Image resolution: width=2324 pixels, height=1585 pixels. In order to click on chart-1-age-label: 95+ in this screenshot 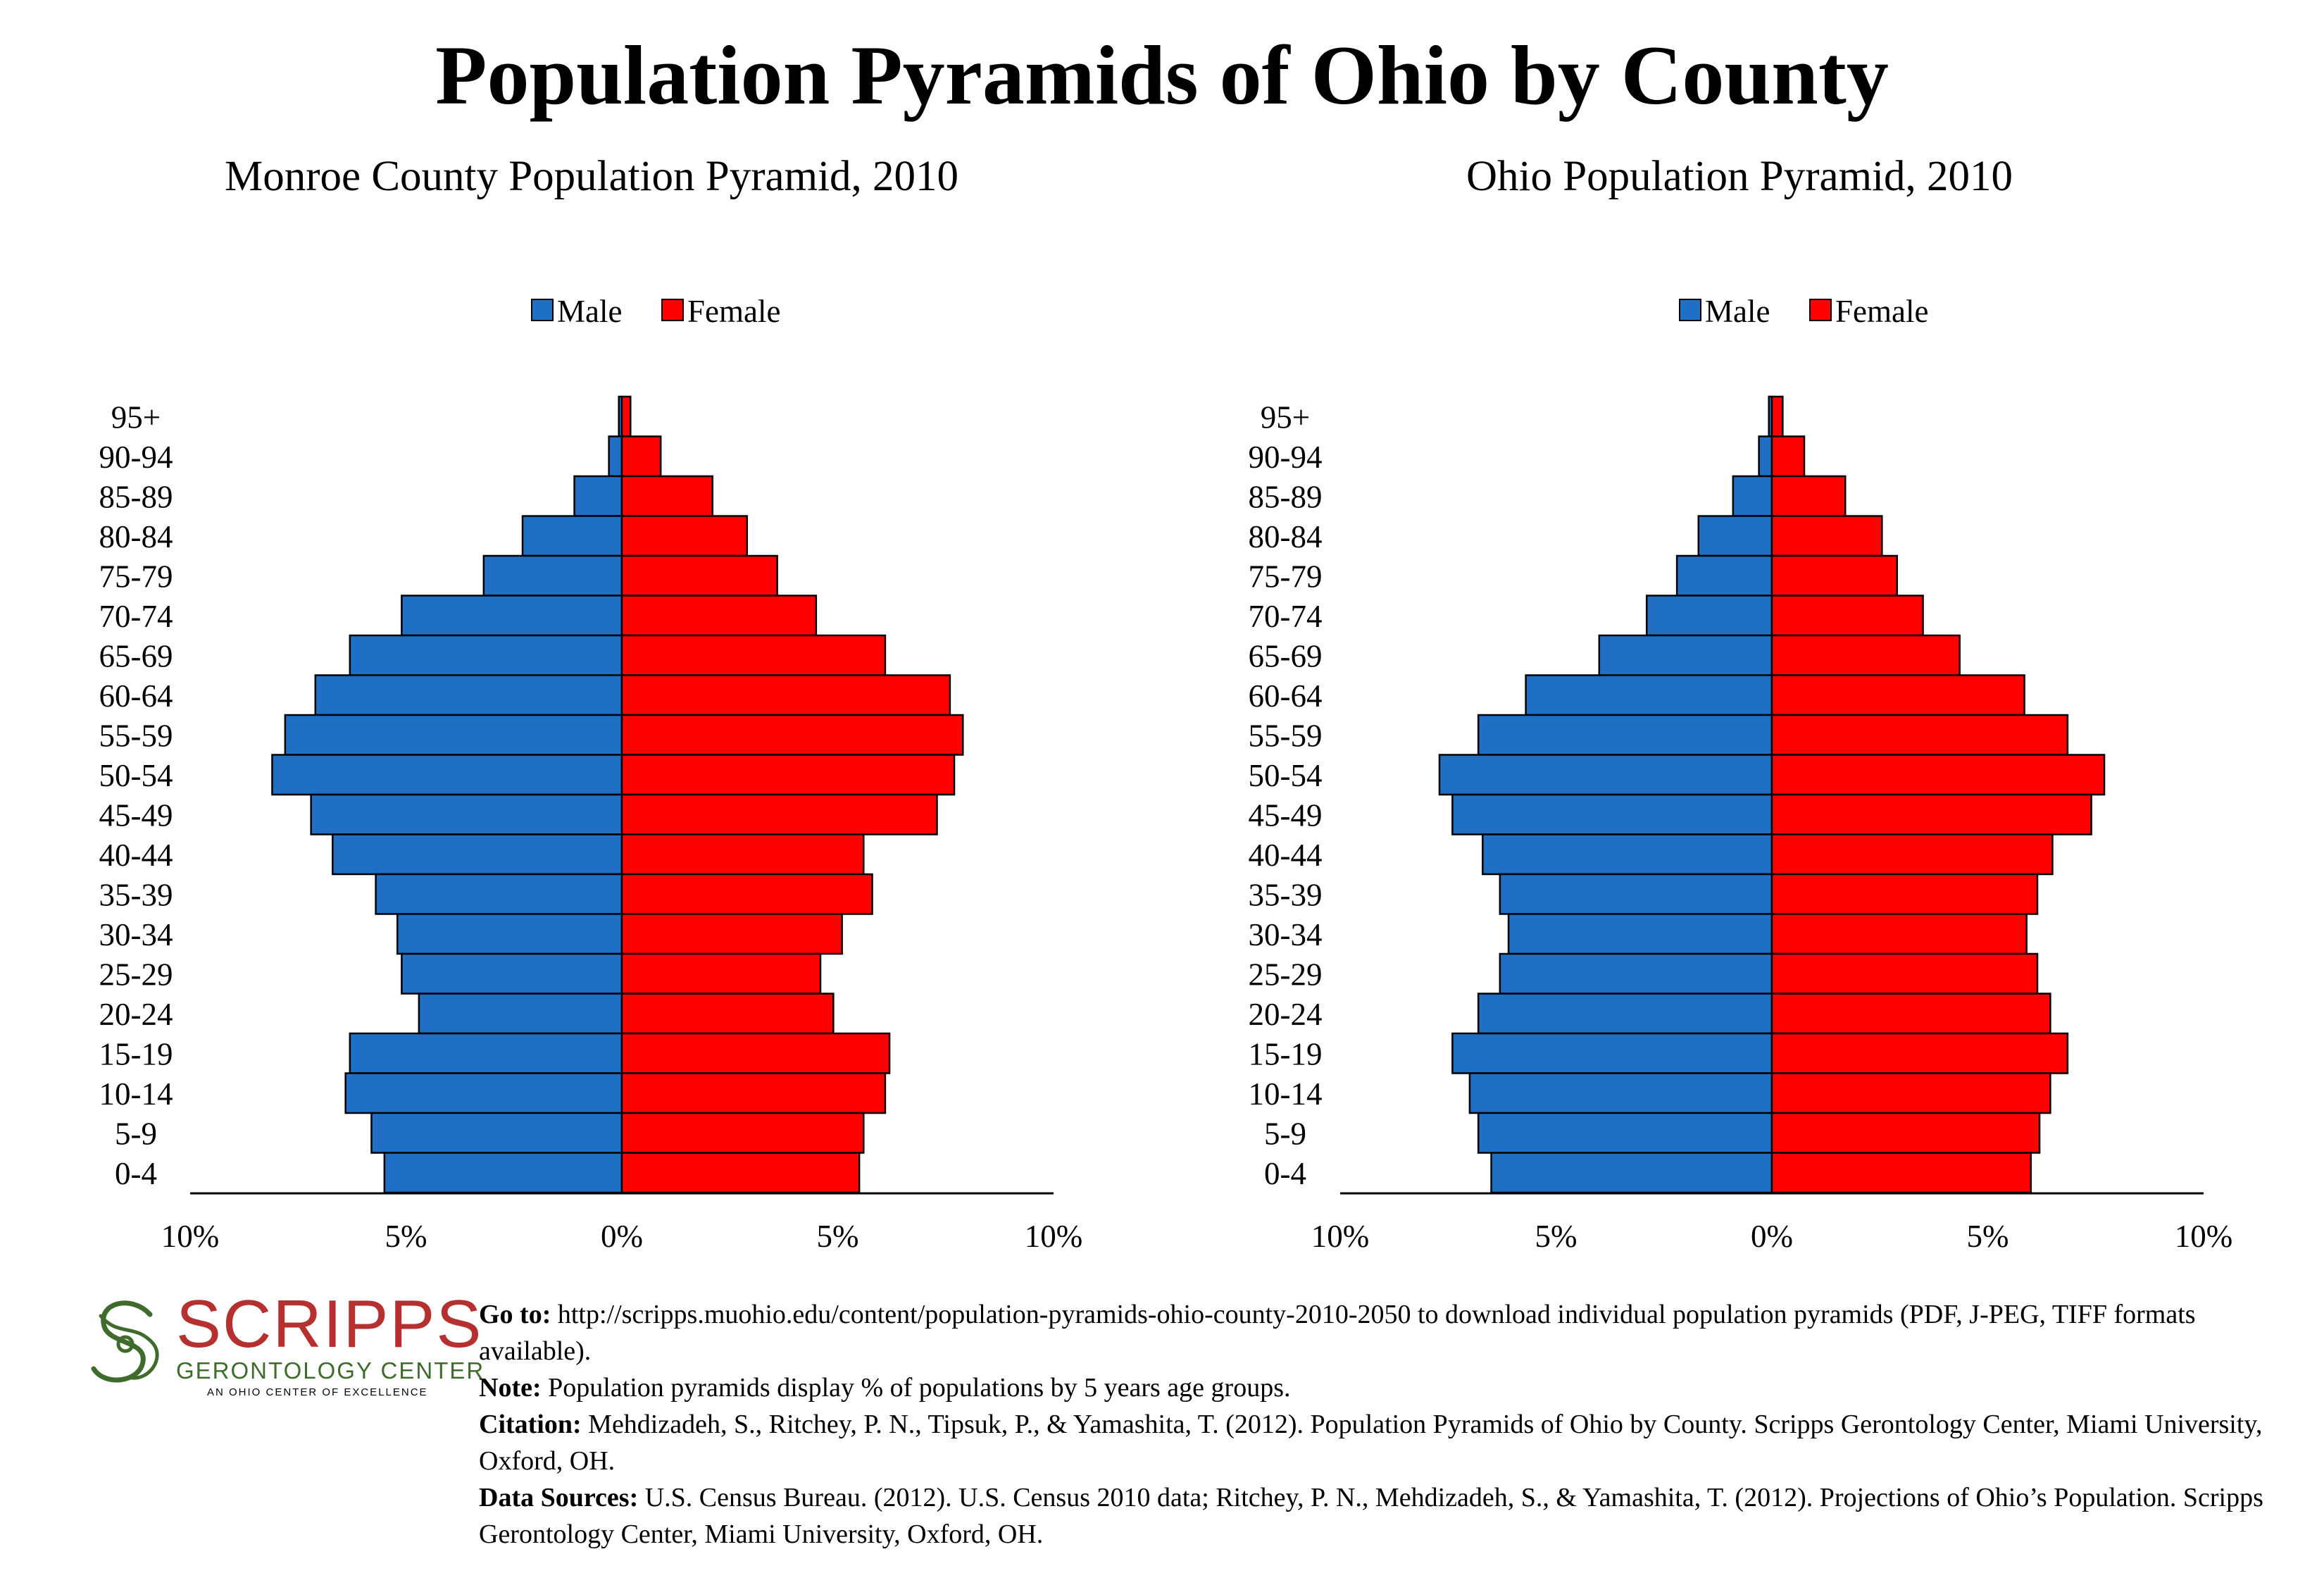, I will do `click(136, 417)`.